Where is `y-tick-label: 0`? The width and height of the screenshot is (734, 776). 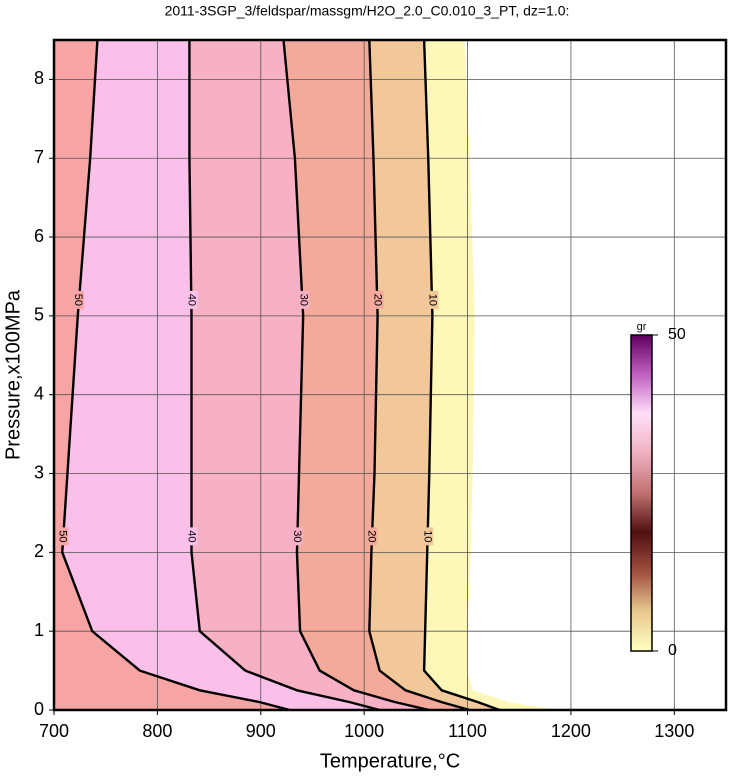 y-tick-label: 0 is located at coordinates (39, 709).